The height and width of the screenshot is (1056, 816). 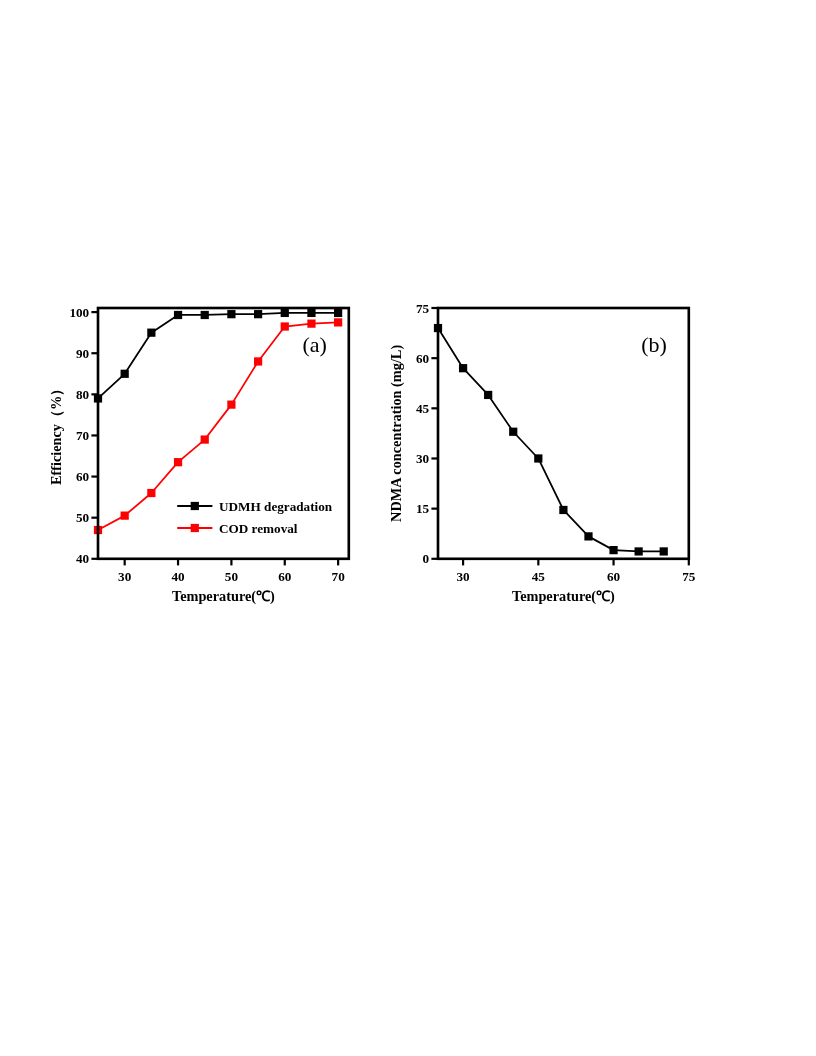 What do you see at coordinates (423, 308) in the screenshot?
I see `y-tick-label: 75` at bounding box center [423, 308].